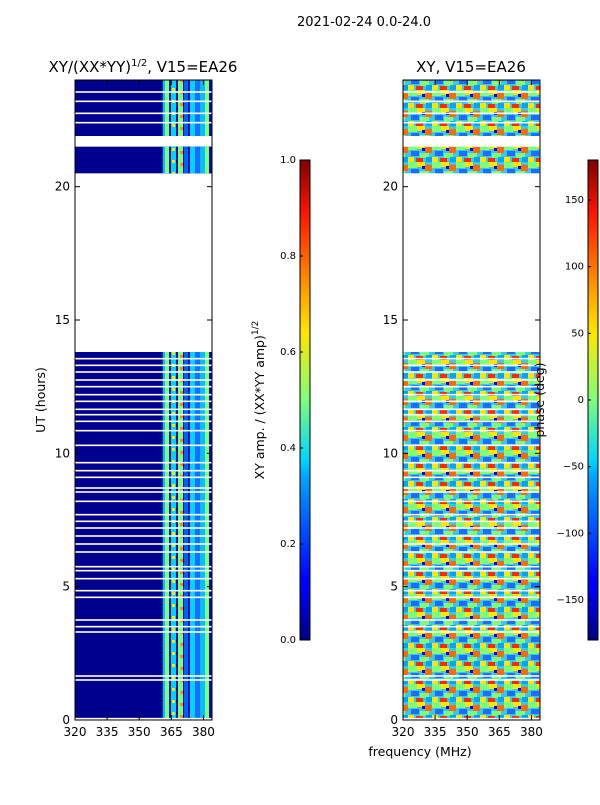 Image resolution: width=600 pixels, height=805 pixels. I want to click on amplitude-colorbar-gradient, so click(305, 400).